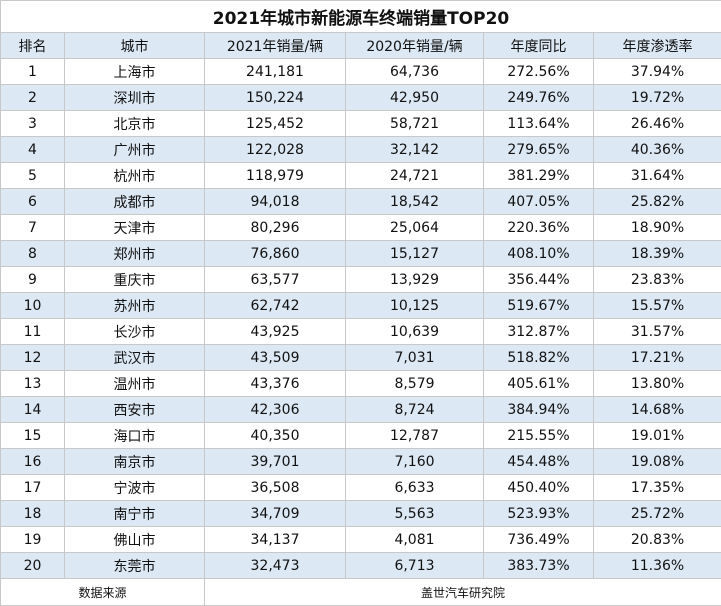 The height and width of the screenshot is (606, 721). What do you see at coordinates (538, 357) in the screenshot?
I see `table-cell: 518.82%` at bounding box center [538, 357].